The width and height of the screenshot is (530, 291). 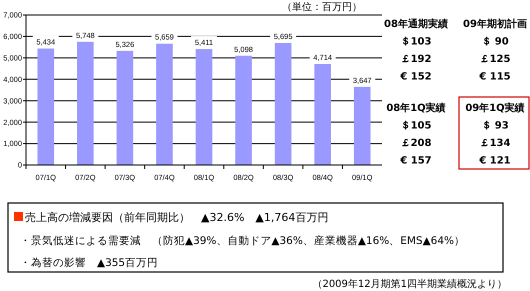 What do you see at coordinates (322, 7) in the screenshot?
I see `text: （単位：百万円）` at bounding box center [322, 7].